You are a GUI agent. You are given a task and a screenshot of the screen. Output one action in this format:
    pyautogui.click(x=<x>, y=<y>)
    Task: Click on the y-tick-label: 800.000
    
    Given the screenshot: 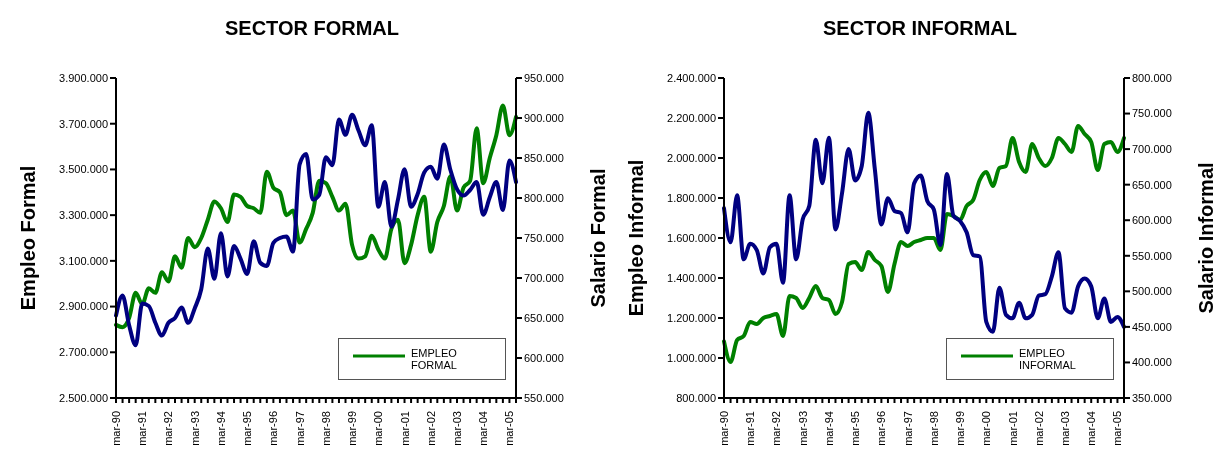 What is the action you would take?
    pyautogui.click(x=696, y=397)
    